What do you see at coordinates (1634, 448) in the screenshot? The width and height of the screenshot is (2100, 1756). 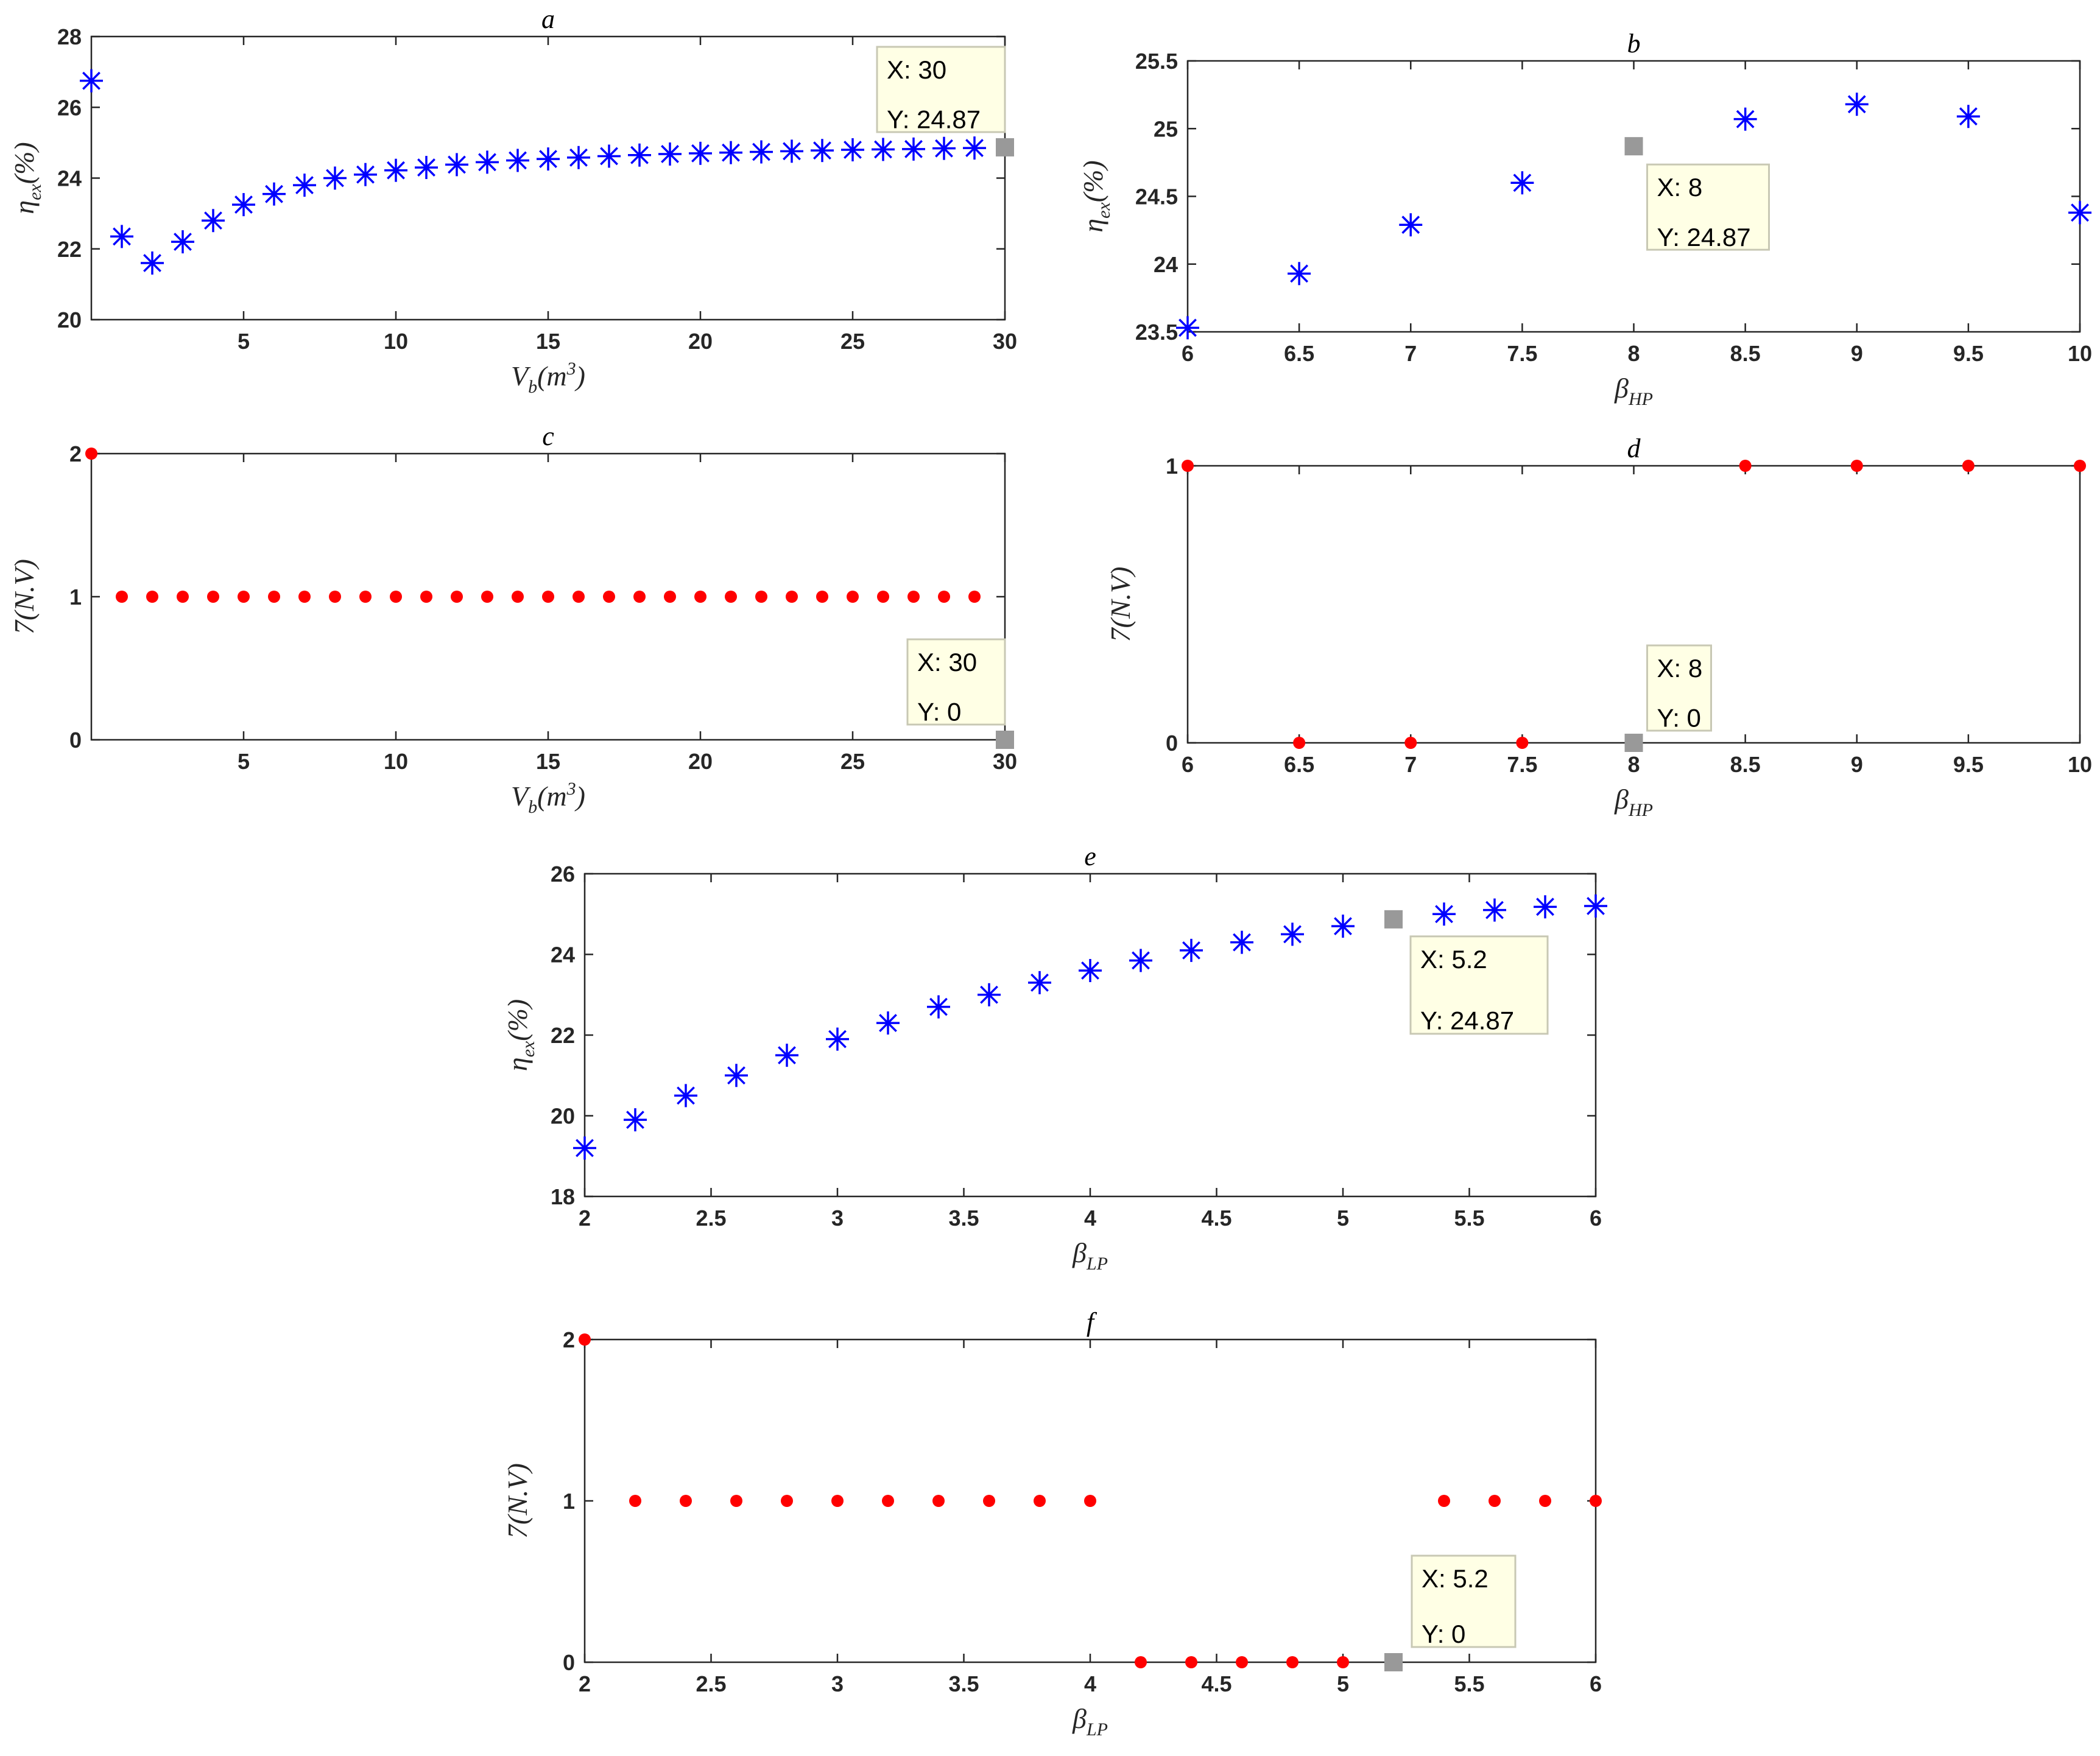 I see `panel-title-d: d` at bounding box center [1634, 448].